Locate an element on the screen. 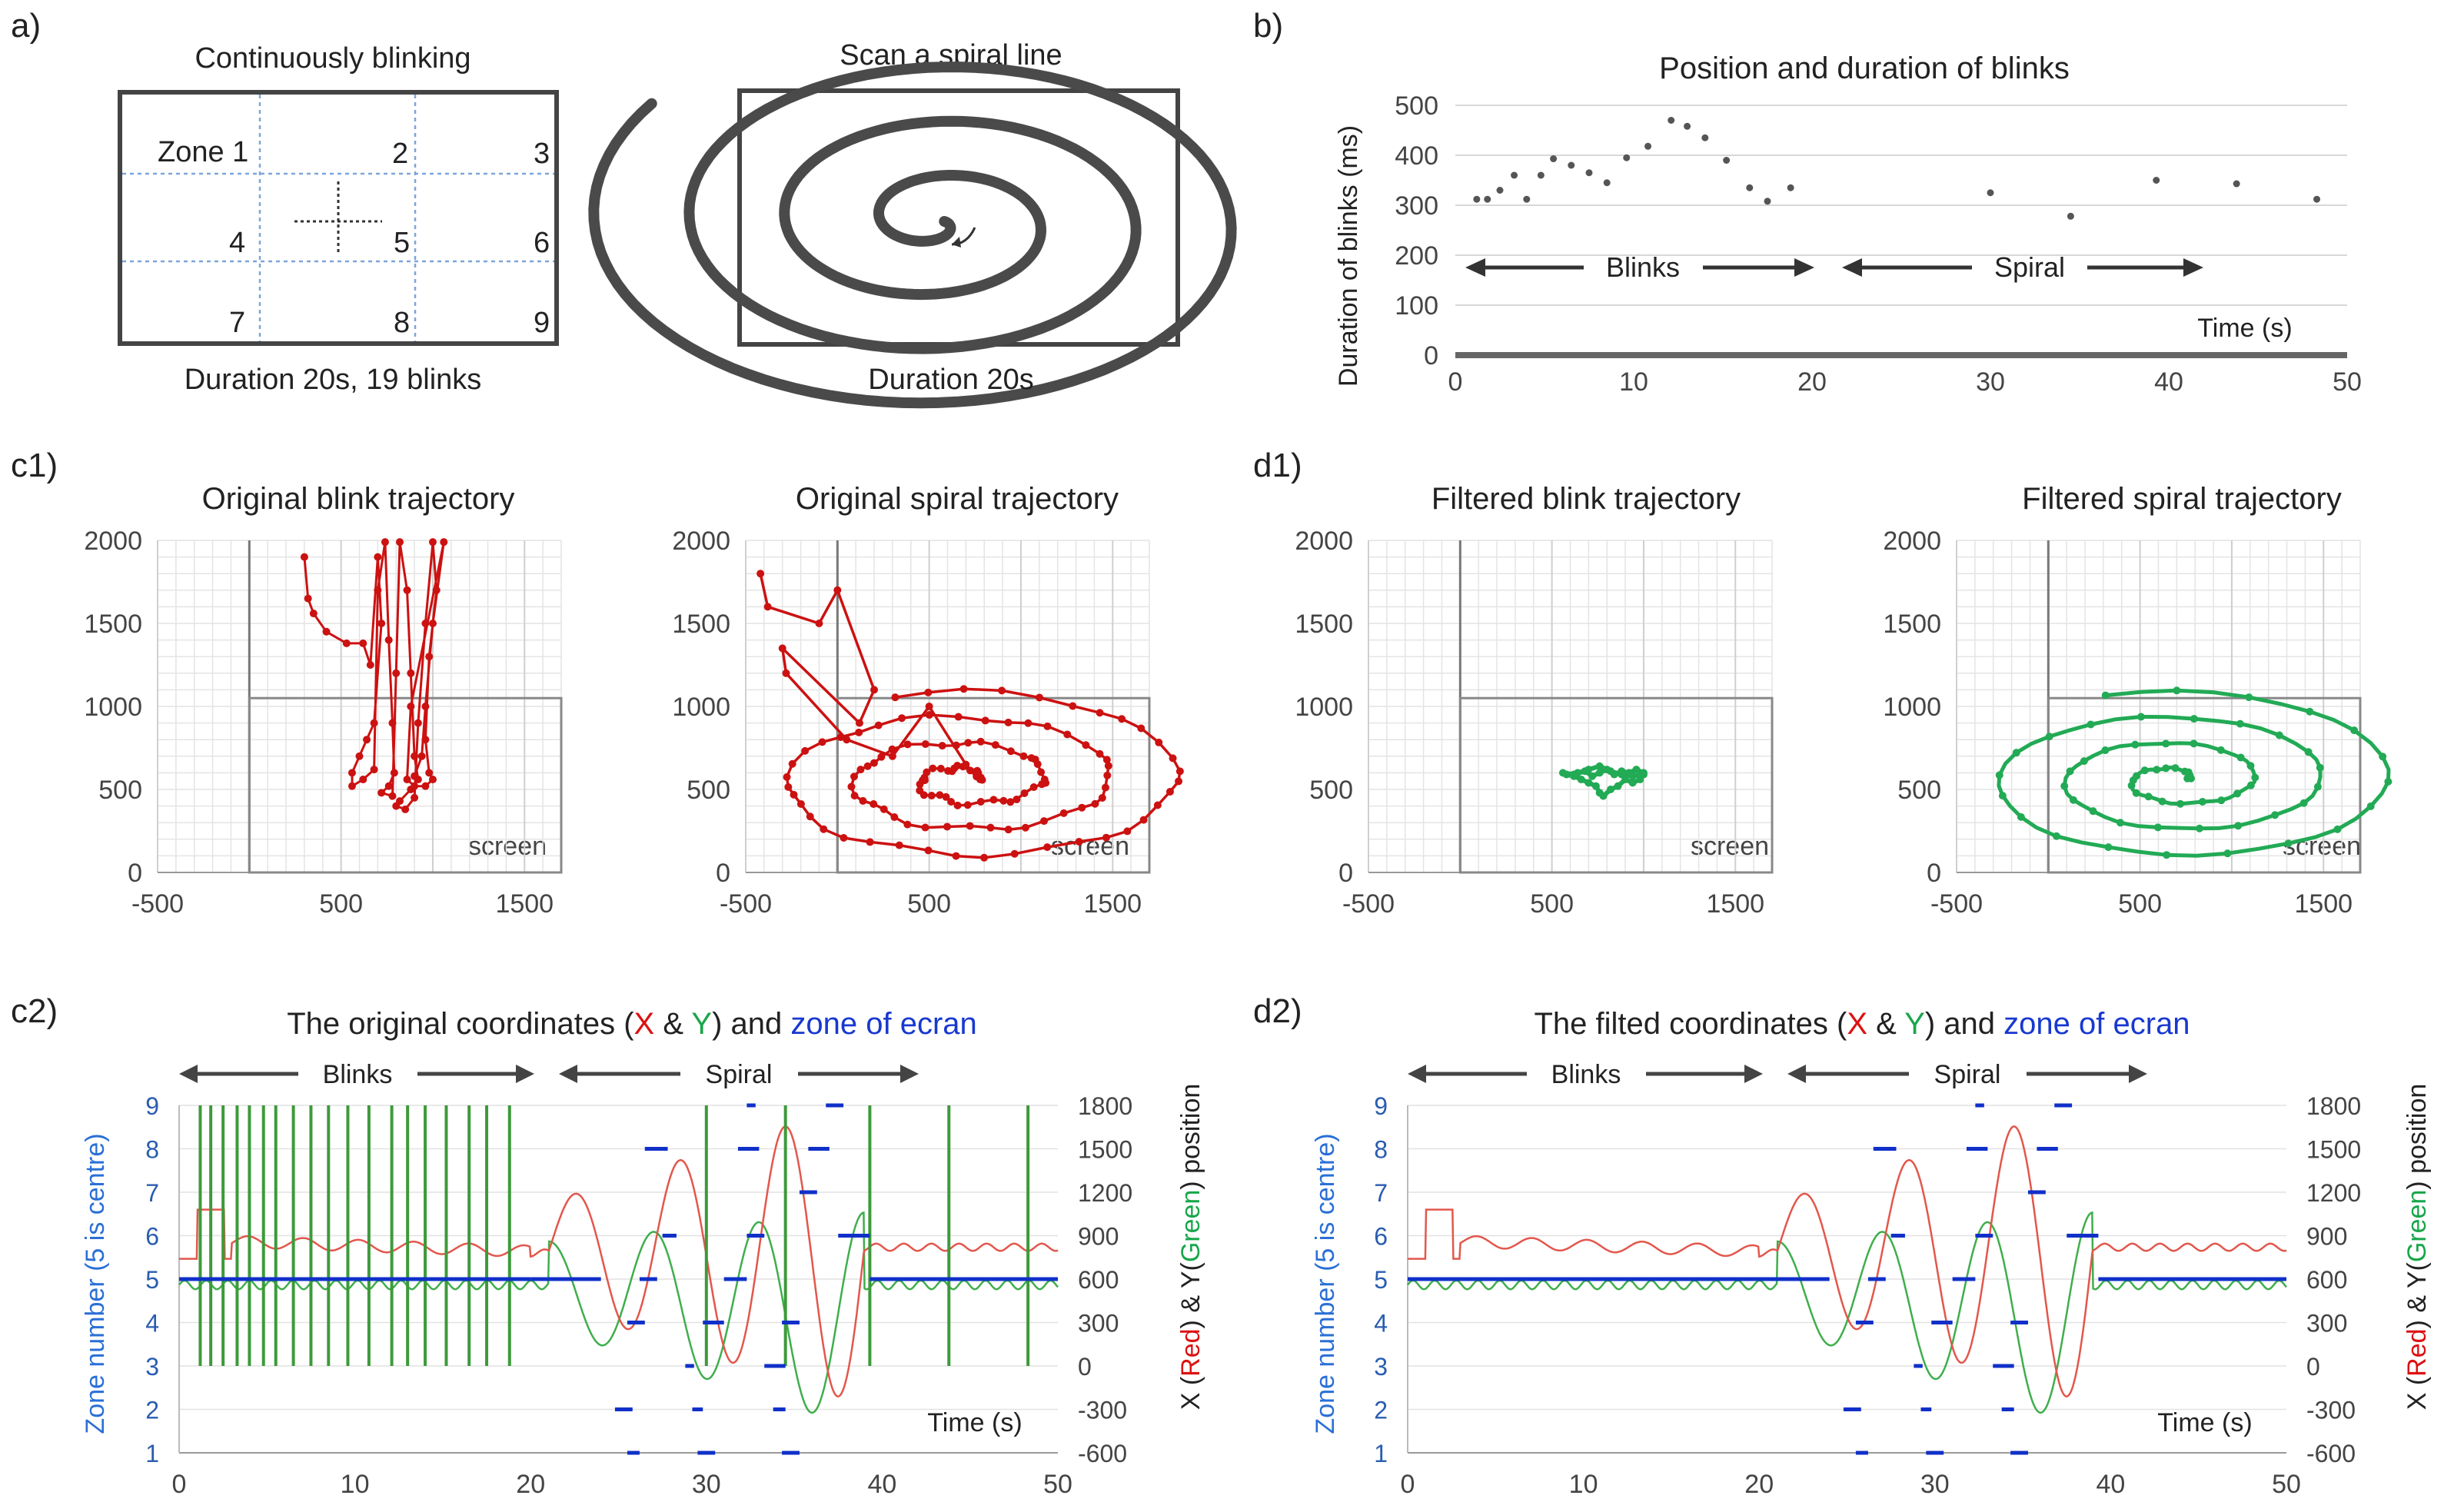  zone-label: 4 is located at coordinates (237, 243).